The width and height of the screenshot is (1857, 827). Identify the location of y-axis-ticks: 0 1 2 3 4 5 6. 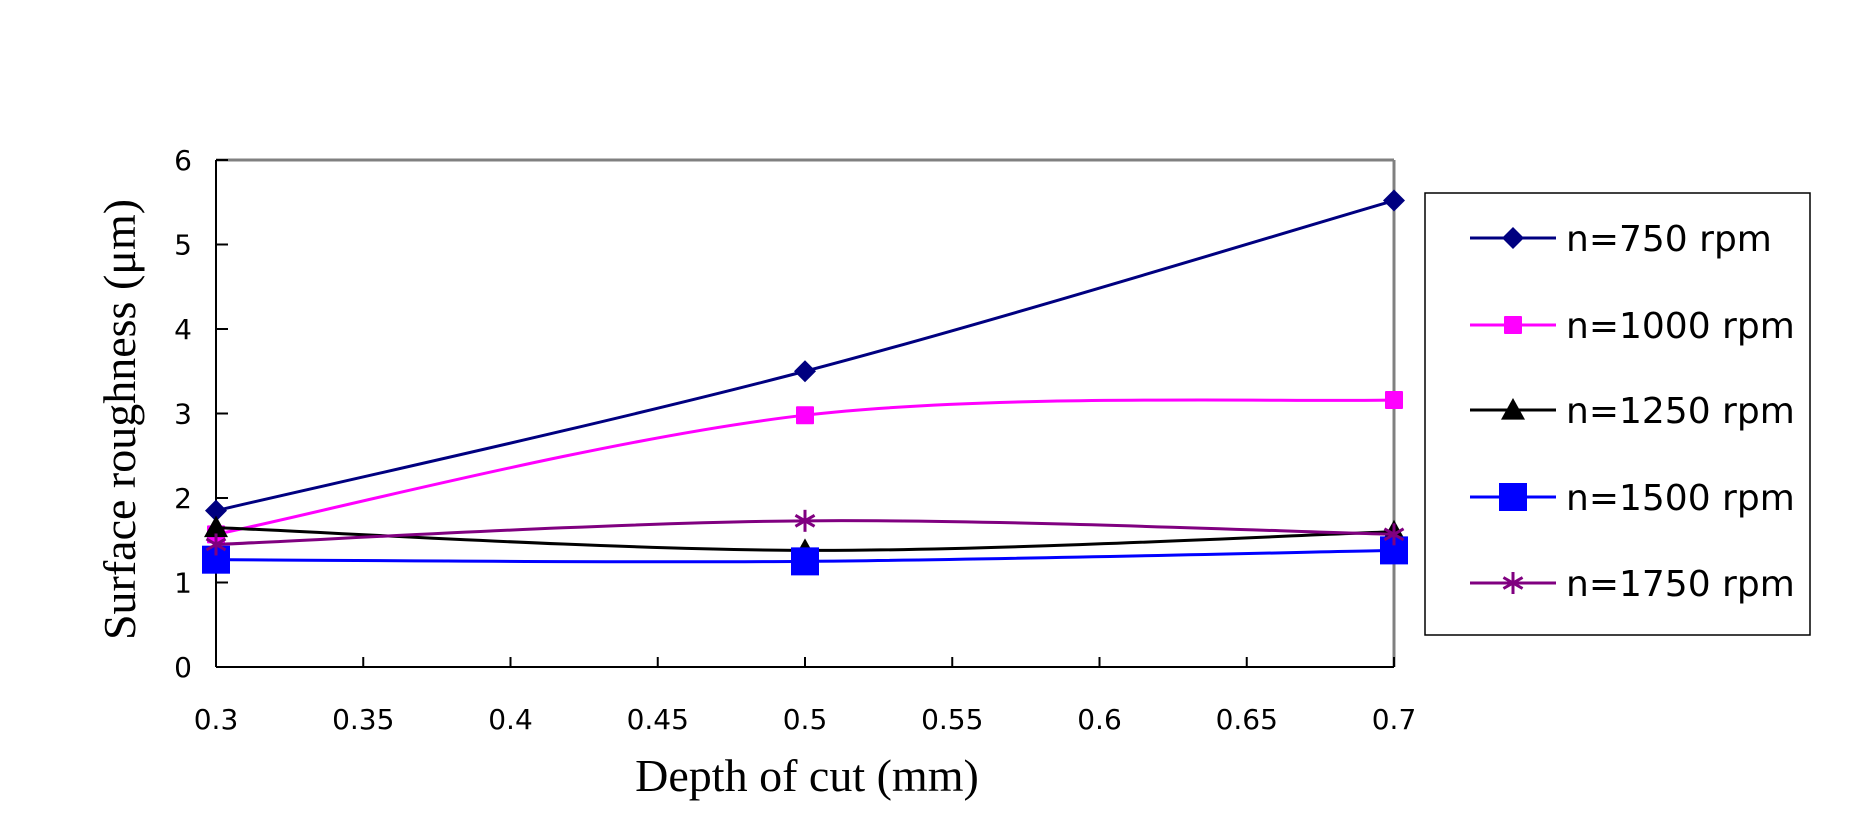
(201, 414).